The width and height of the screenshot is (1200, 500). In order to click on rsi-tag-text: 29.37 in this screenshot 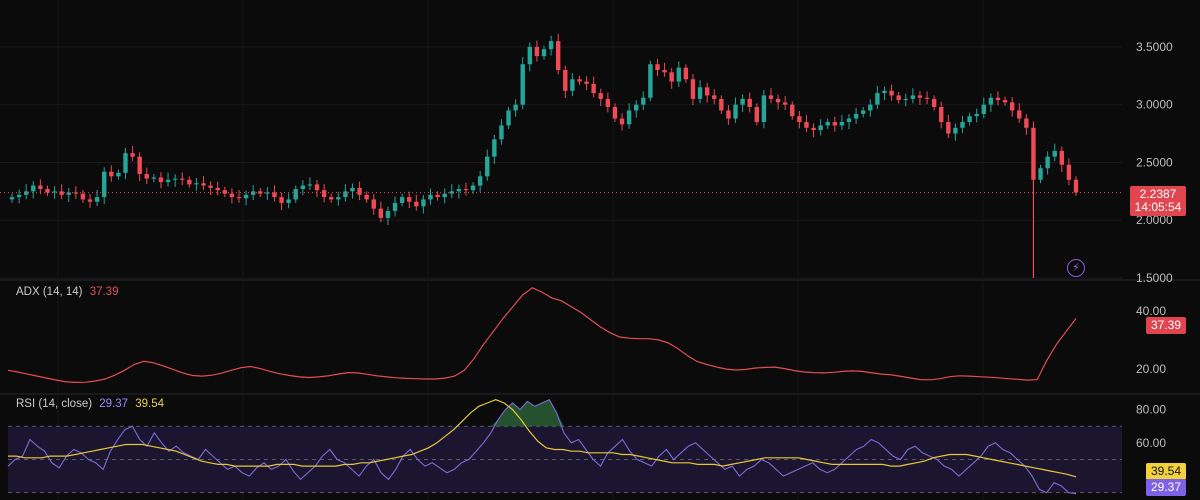, I will do `click(1165, 487)`.